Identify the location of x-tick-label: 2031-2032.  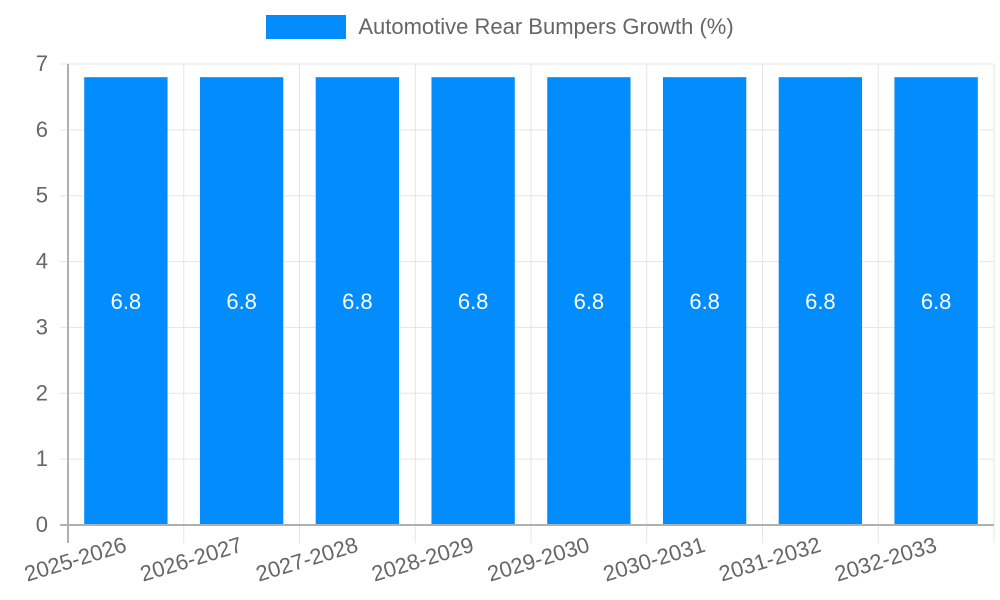
(770, 559).